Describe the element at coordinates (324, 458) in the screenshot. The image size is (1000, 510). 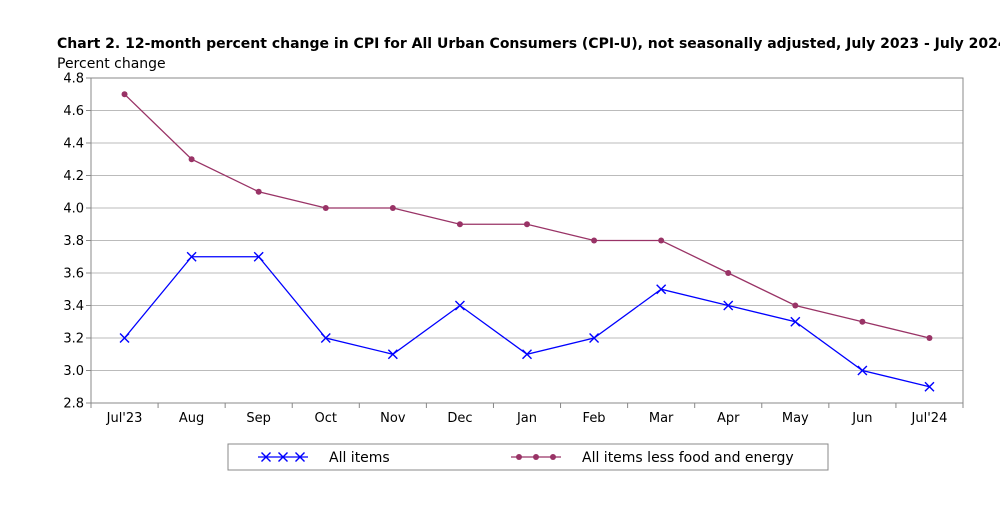
I see `legend-entry: All items` at that location.